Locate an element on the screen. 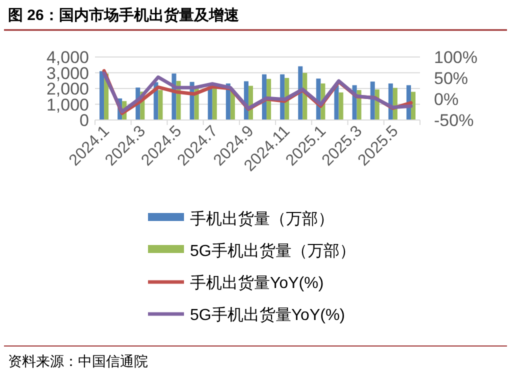 This screenshot has width=511, height=378. y2-tick-label: 100% is located at coordinates (456, 57).